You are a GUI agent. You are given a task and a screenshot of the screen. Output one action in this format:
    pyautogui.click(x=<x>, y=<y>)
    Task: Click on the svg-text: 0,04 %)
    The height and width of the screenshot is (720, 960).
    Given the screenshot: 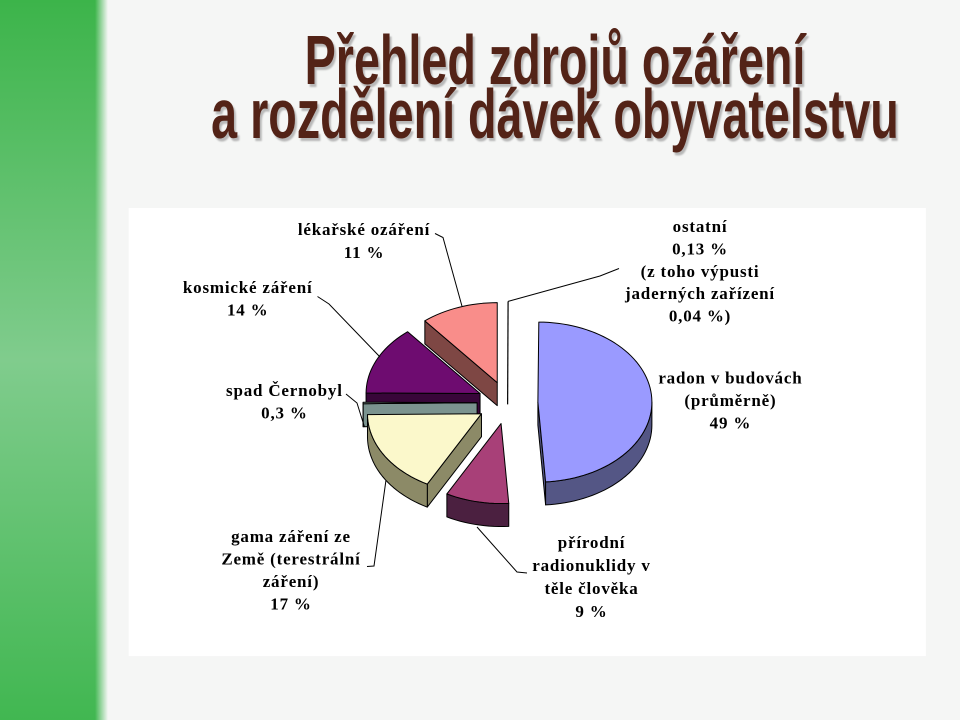 What is the action you would take?
    pyautogui.click(x=700, y=316)
    